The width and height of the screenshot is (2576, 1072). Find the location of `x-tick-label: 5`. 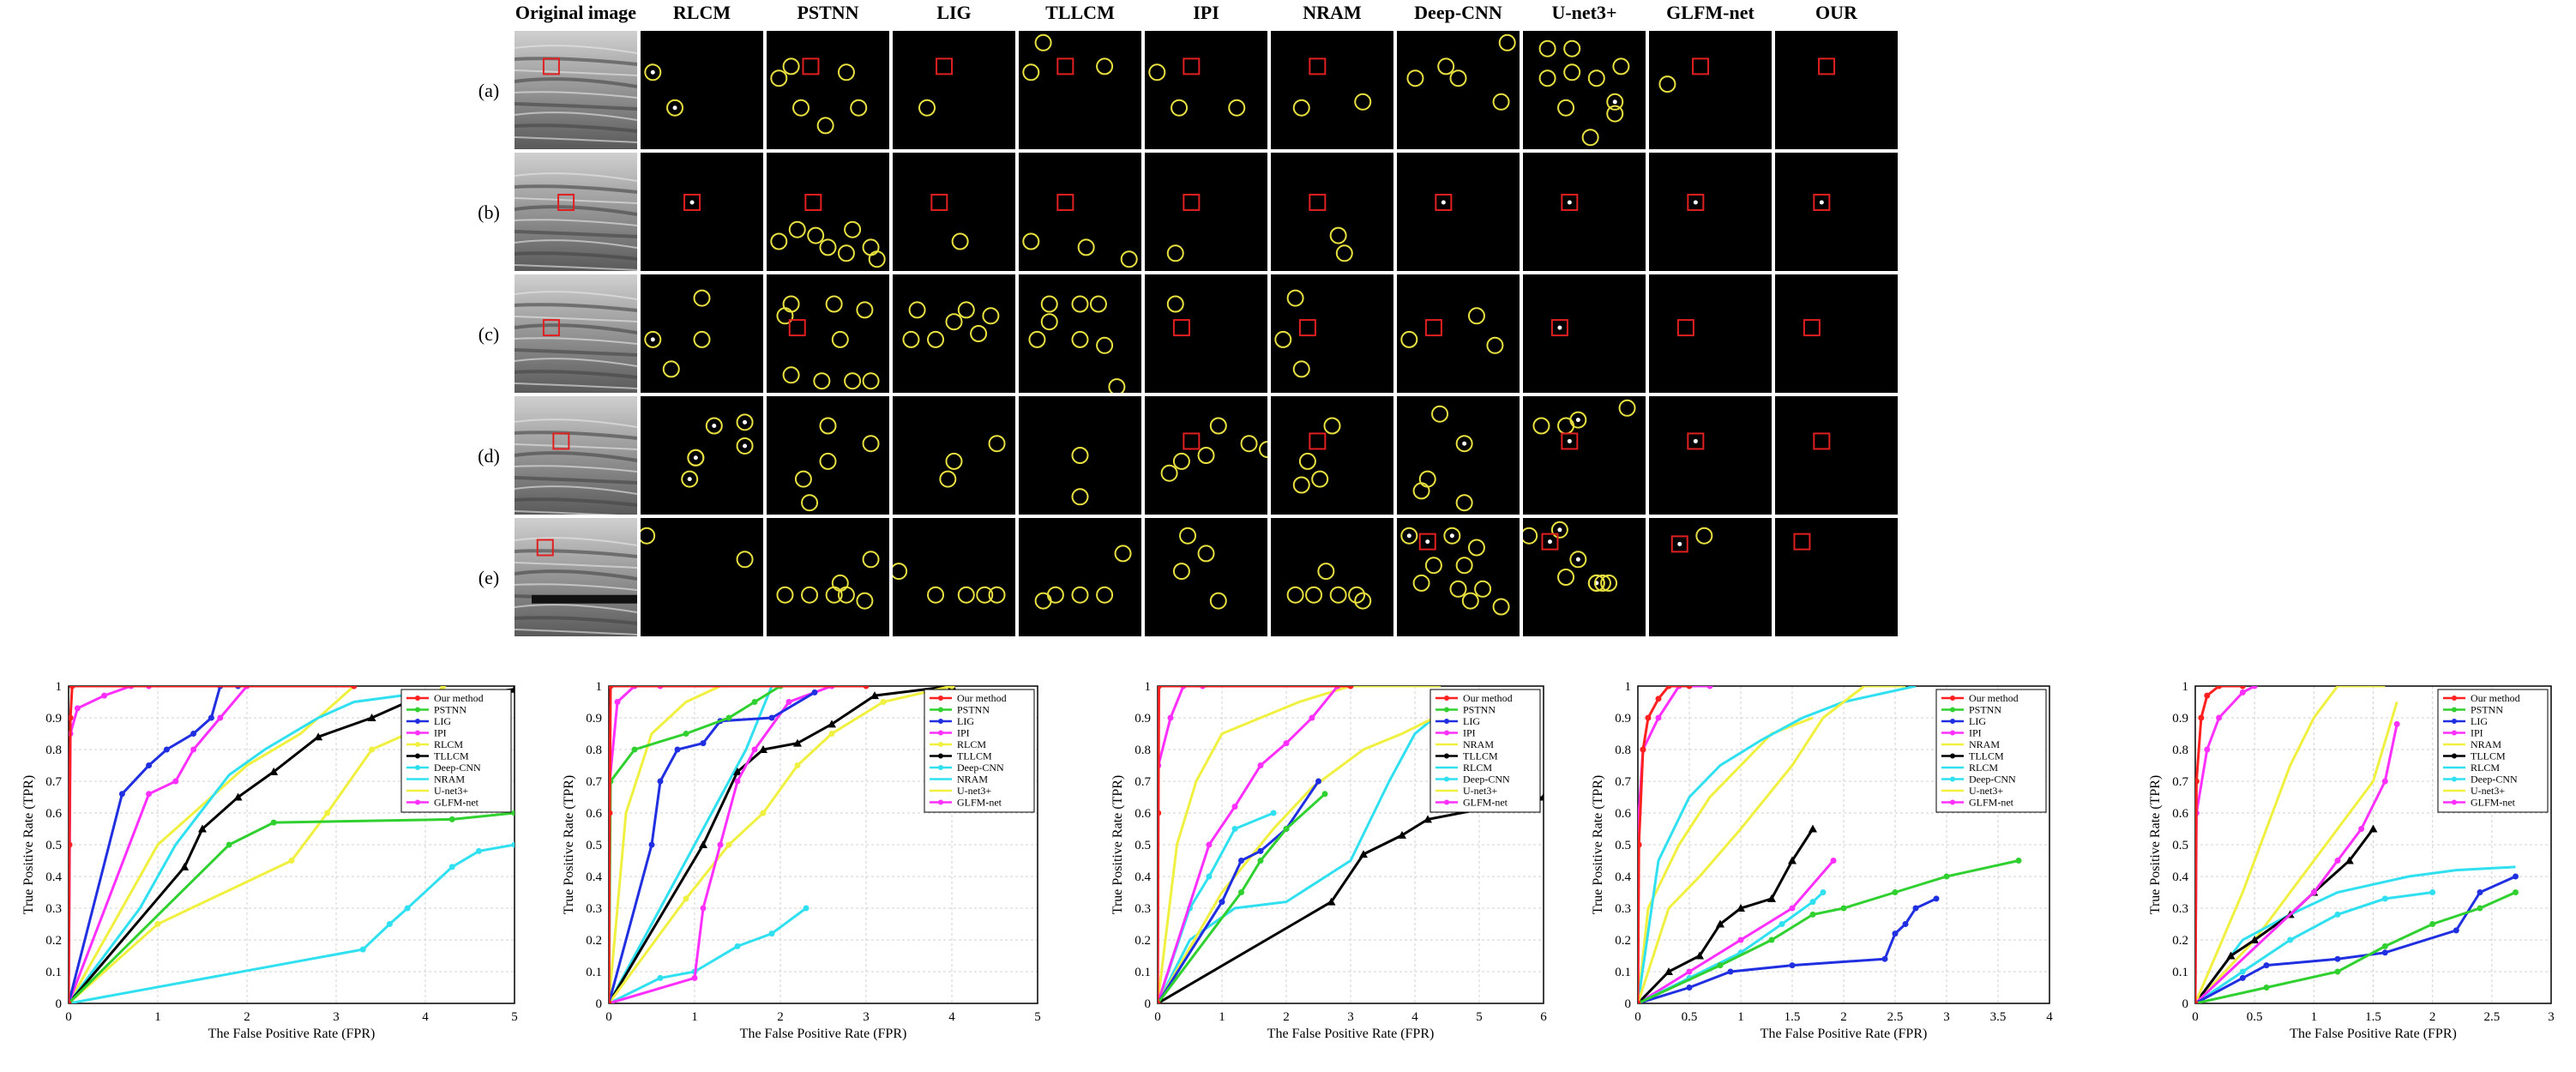

x-tick-label: 5 is located at coordinates (514, 1017).